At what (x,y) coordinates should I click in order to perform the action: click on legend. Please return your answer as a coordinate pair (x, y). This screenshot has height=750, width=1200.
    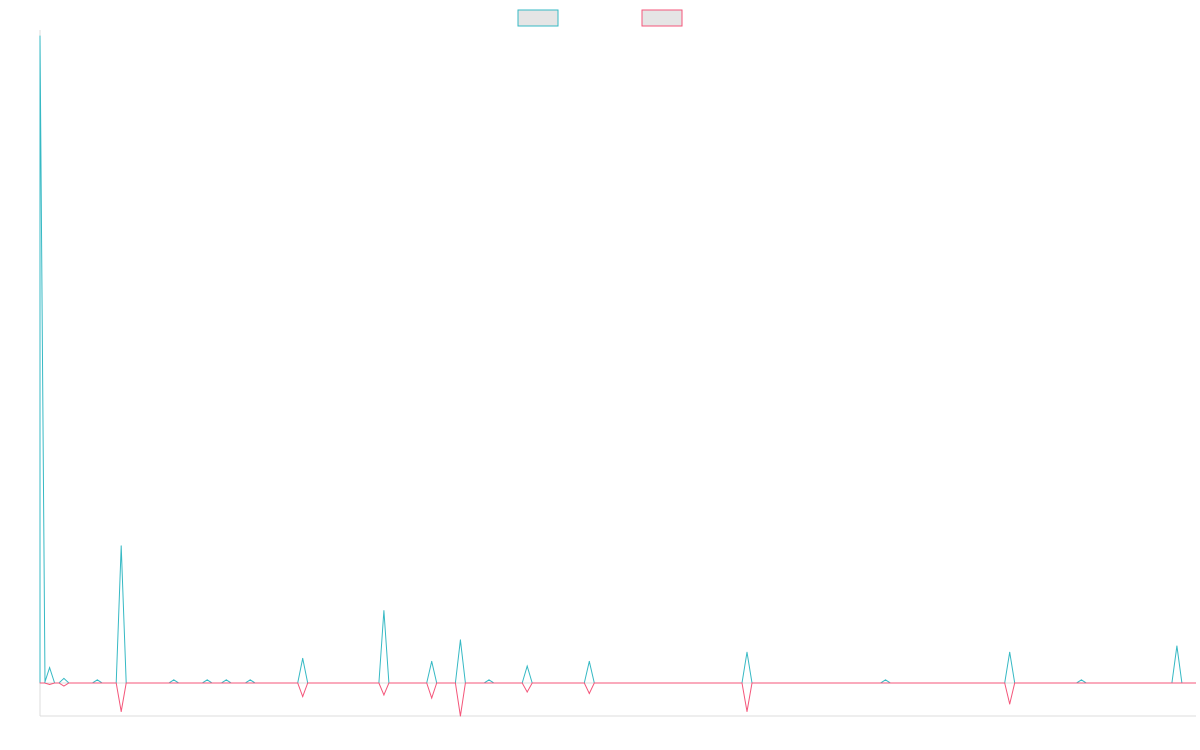
    Looking at the image, I should click on (600, 18).